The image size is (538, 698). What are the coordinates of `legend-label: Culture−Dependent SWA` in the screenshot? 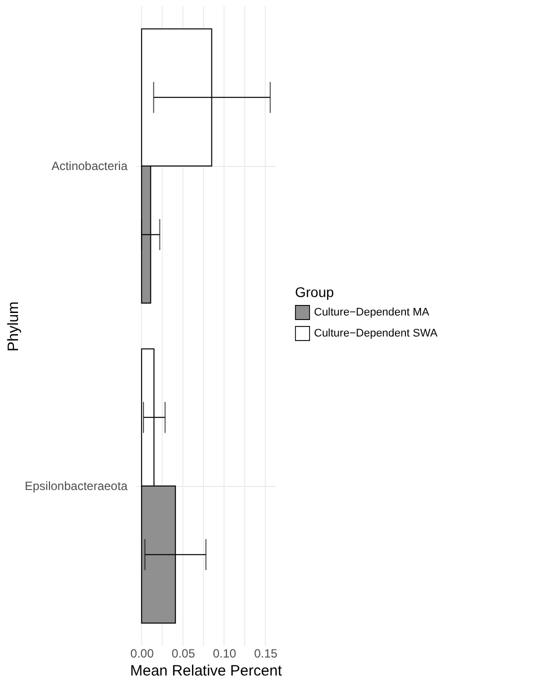 It's located at (376, 334).